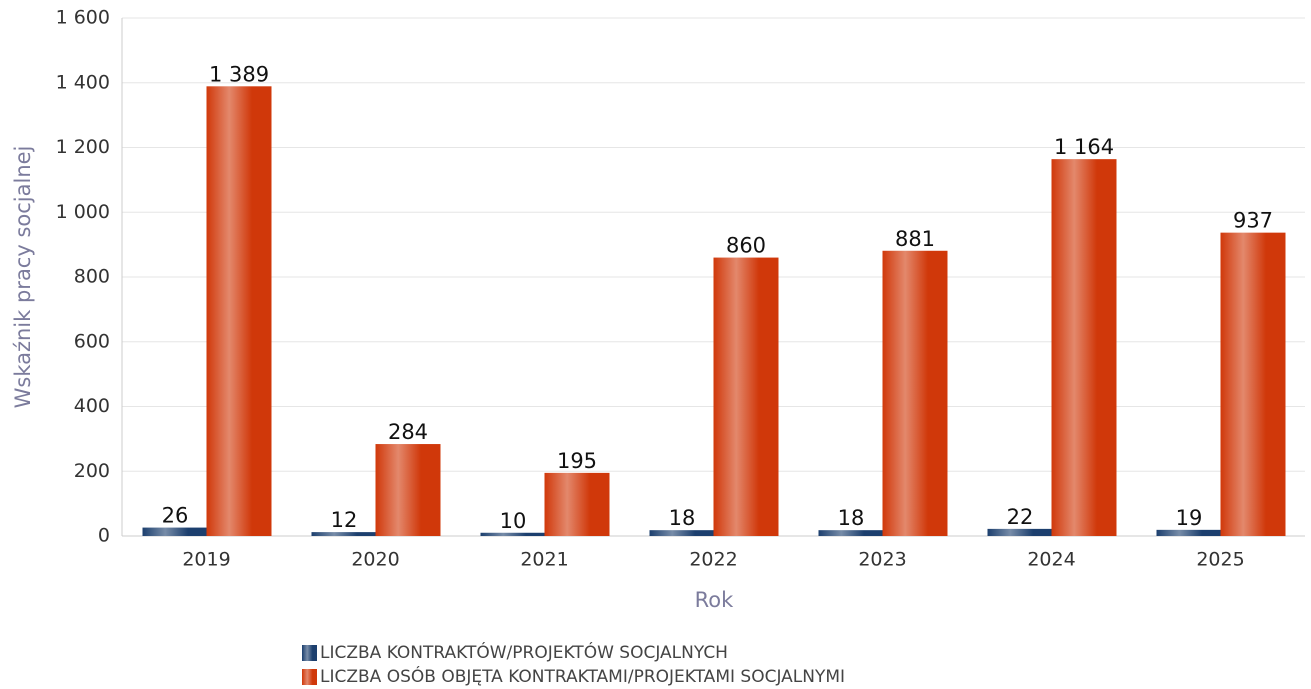 This screenshot has height=689, width=1311. What do you see at coordinates (524, 652) in the screenshot?
I see `legend-label: LICZBA KONTRAKTÓW/PROJEKTÓW SOCJALNYCH` at bounding box center [524, 652].